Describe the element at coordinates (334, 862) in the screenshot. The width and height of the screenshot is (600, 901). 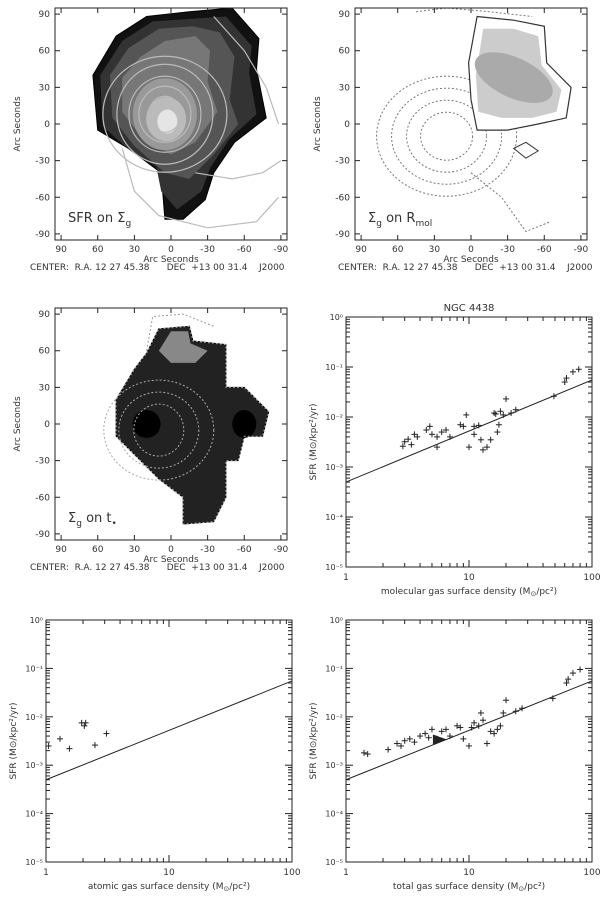
I see `y-tick-label: 10⁻⁵` at that location.